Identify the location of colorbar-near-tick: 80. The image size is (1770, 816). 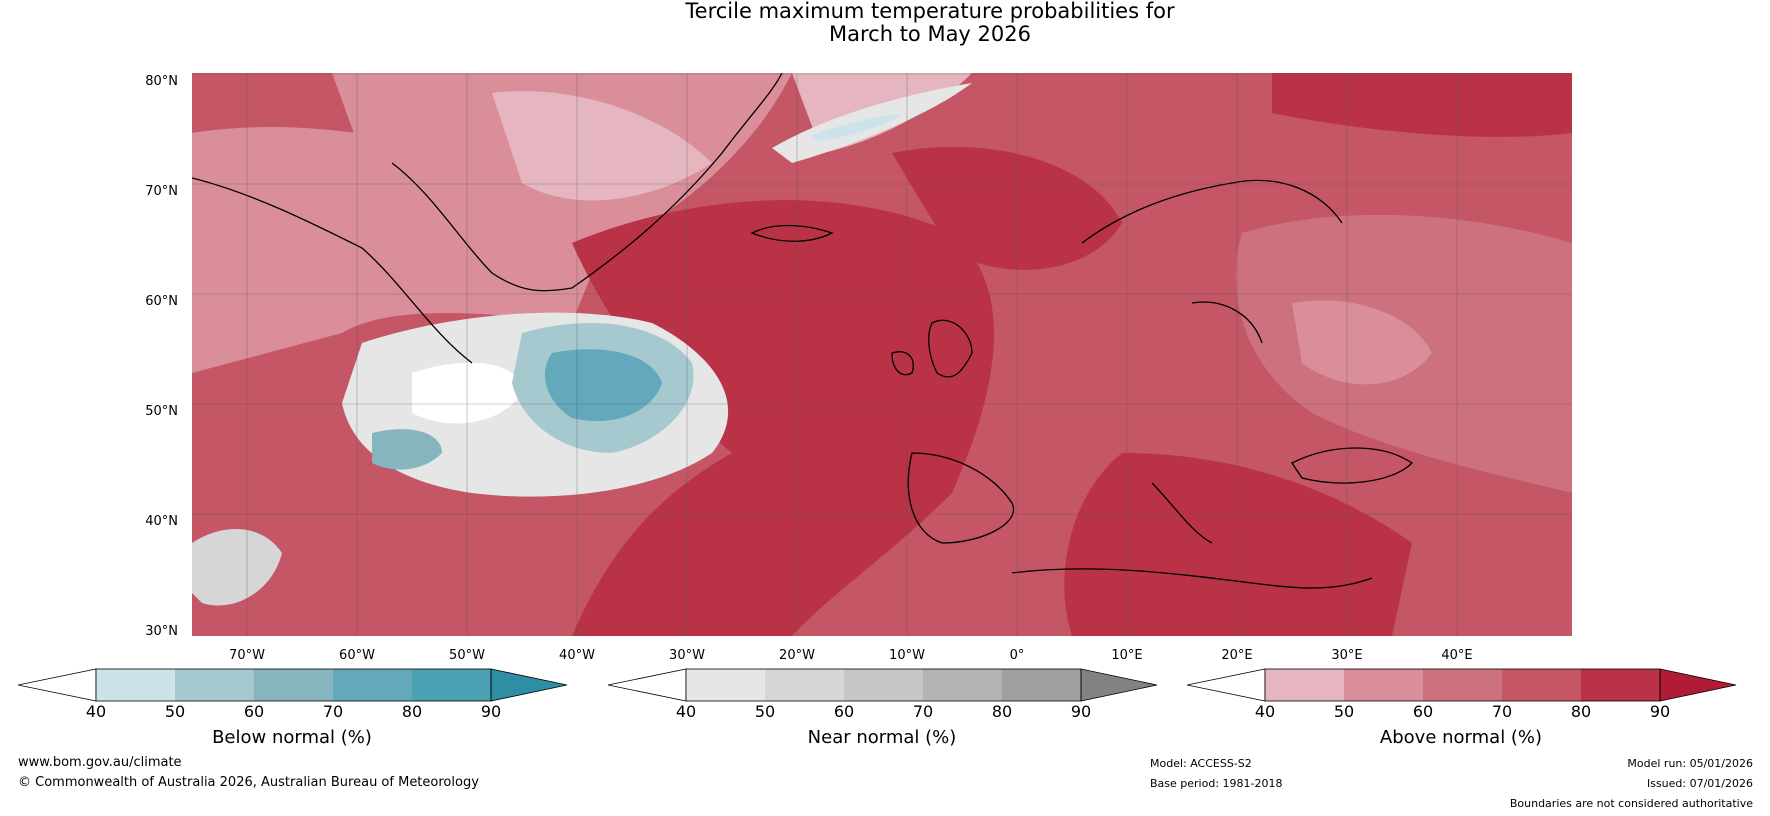
(1002, 711).